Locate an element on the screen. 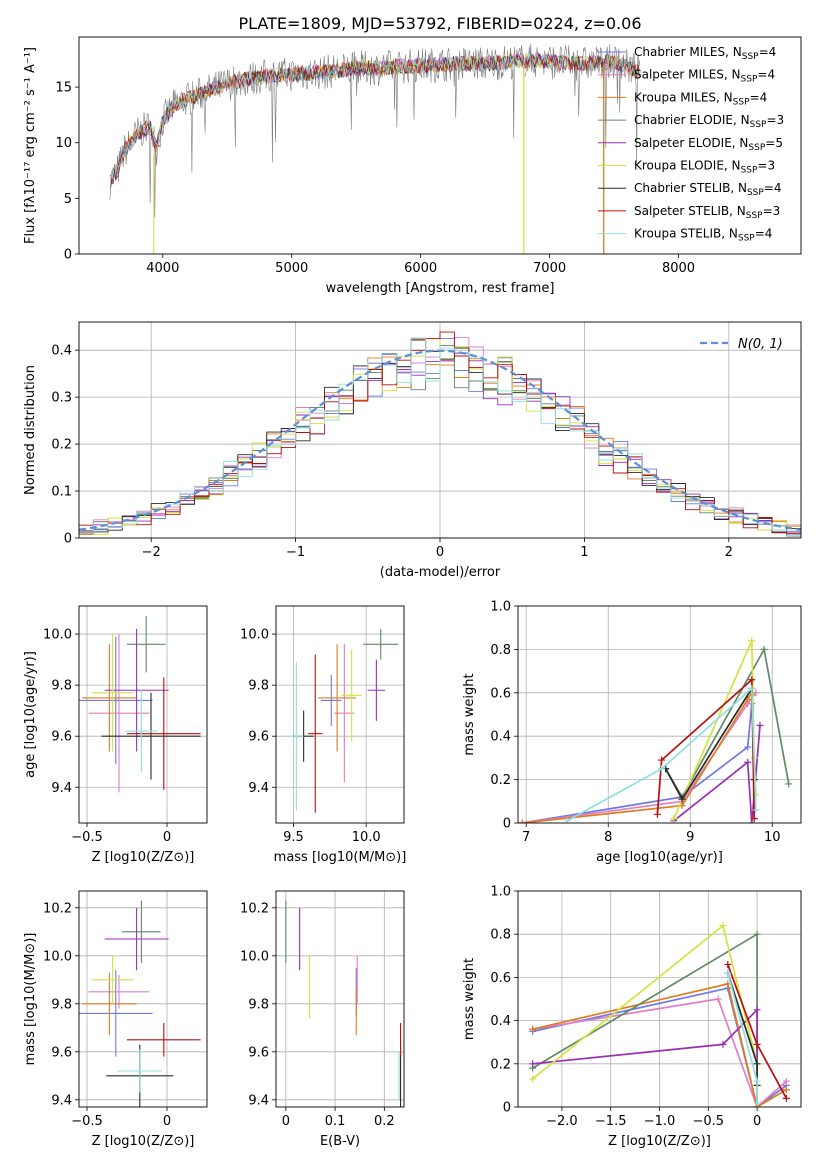 This screenshot has height=1170, width=819. x-tick-label: 5000 is located at coordinates (291, 268).